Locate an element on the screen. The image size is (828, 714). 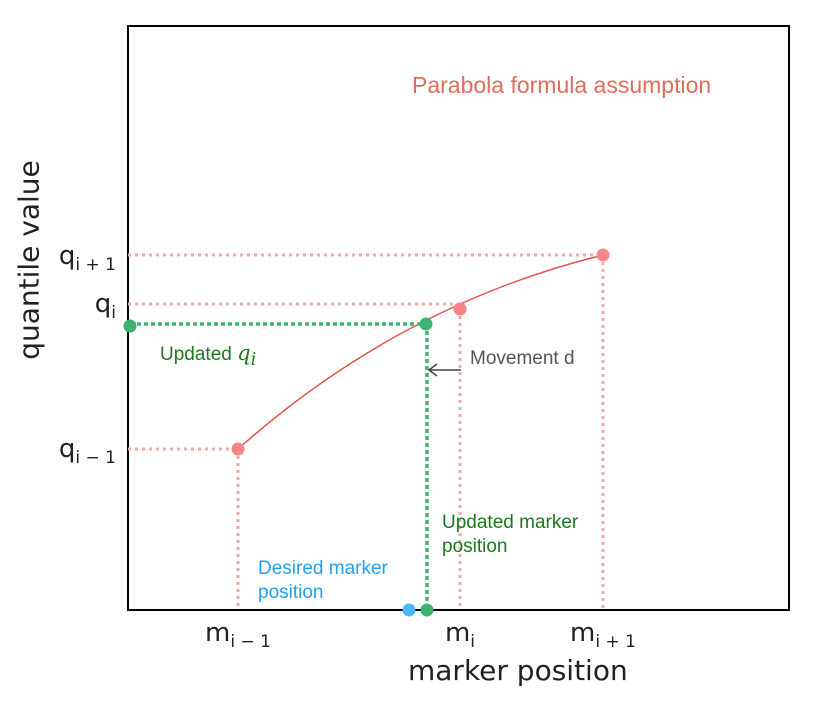
marker-point-i is located at coordinates (460, 309).